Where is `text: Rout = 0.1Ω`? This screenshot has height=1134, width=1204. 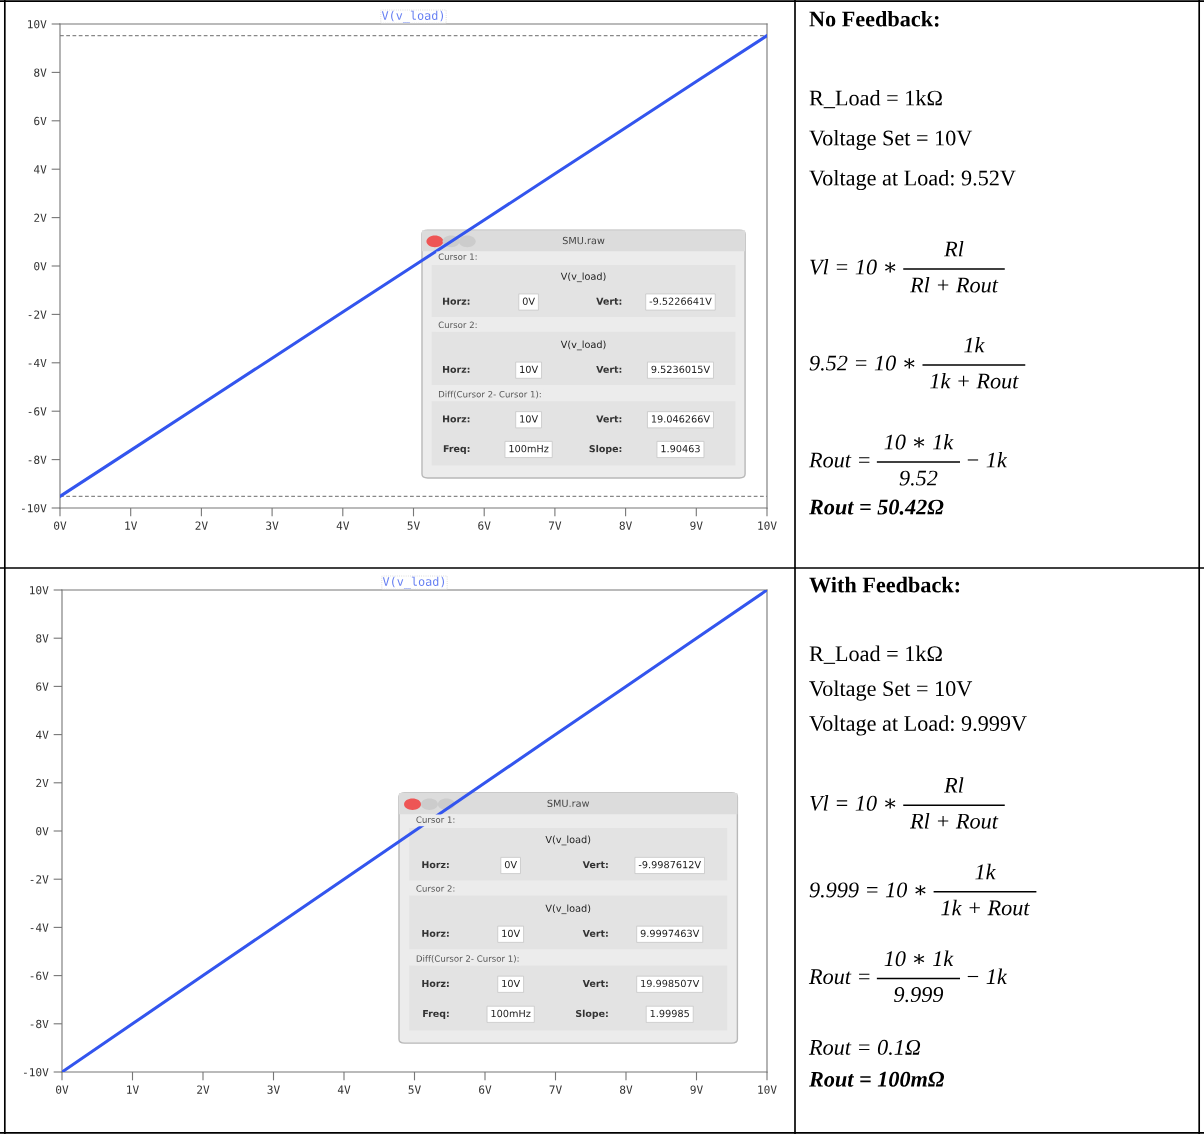
text: Rout = 0.1Ω is located at coordinates (864, 1047).